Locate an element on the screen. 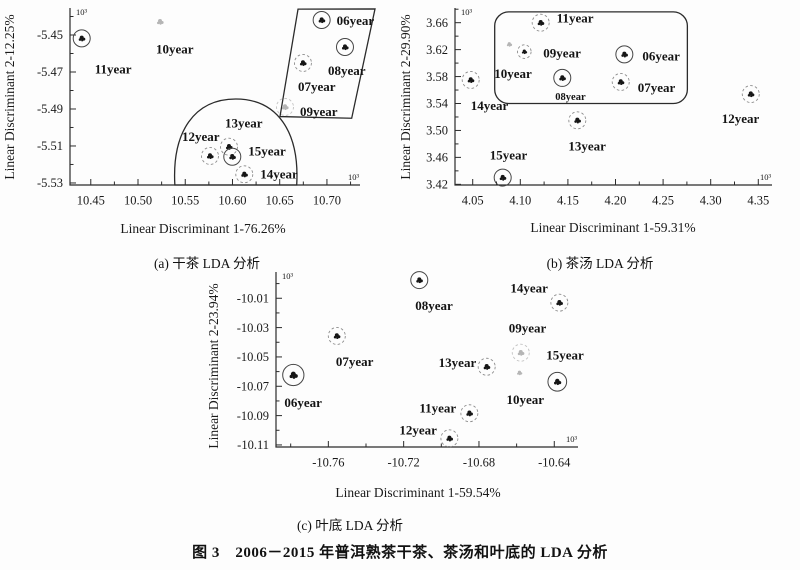 Image resolution: width=800 pixels, height=570 pixels. c-point-09year: 09year is located at coordinates (528, 341).